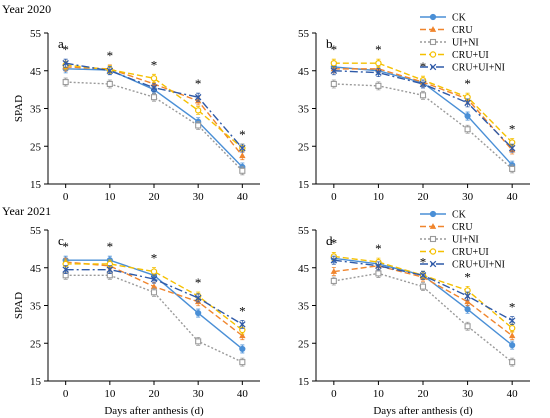 This screenshot has width=550, height=418. Describe the element at coordinates (379, 197) in the screenshot. I see `x-tick-label: 10` at that location.